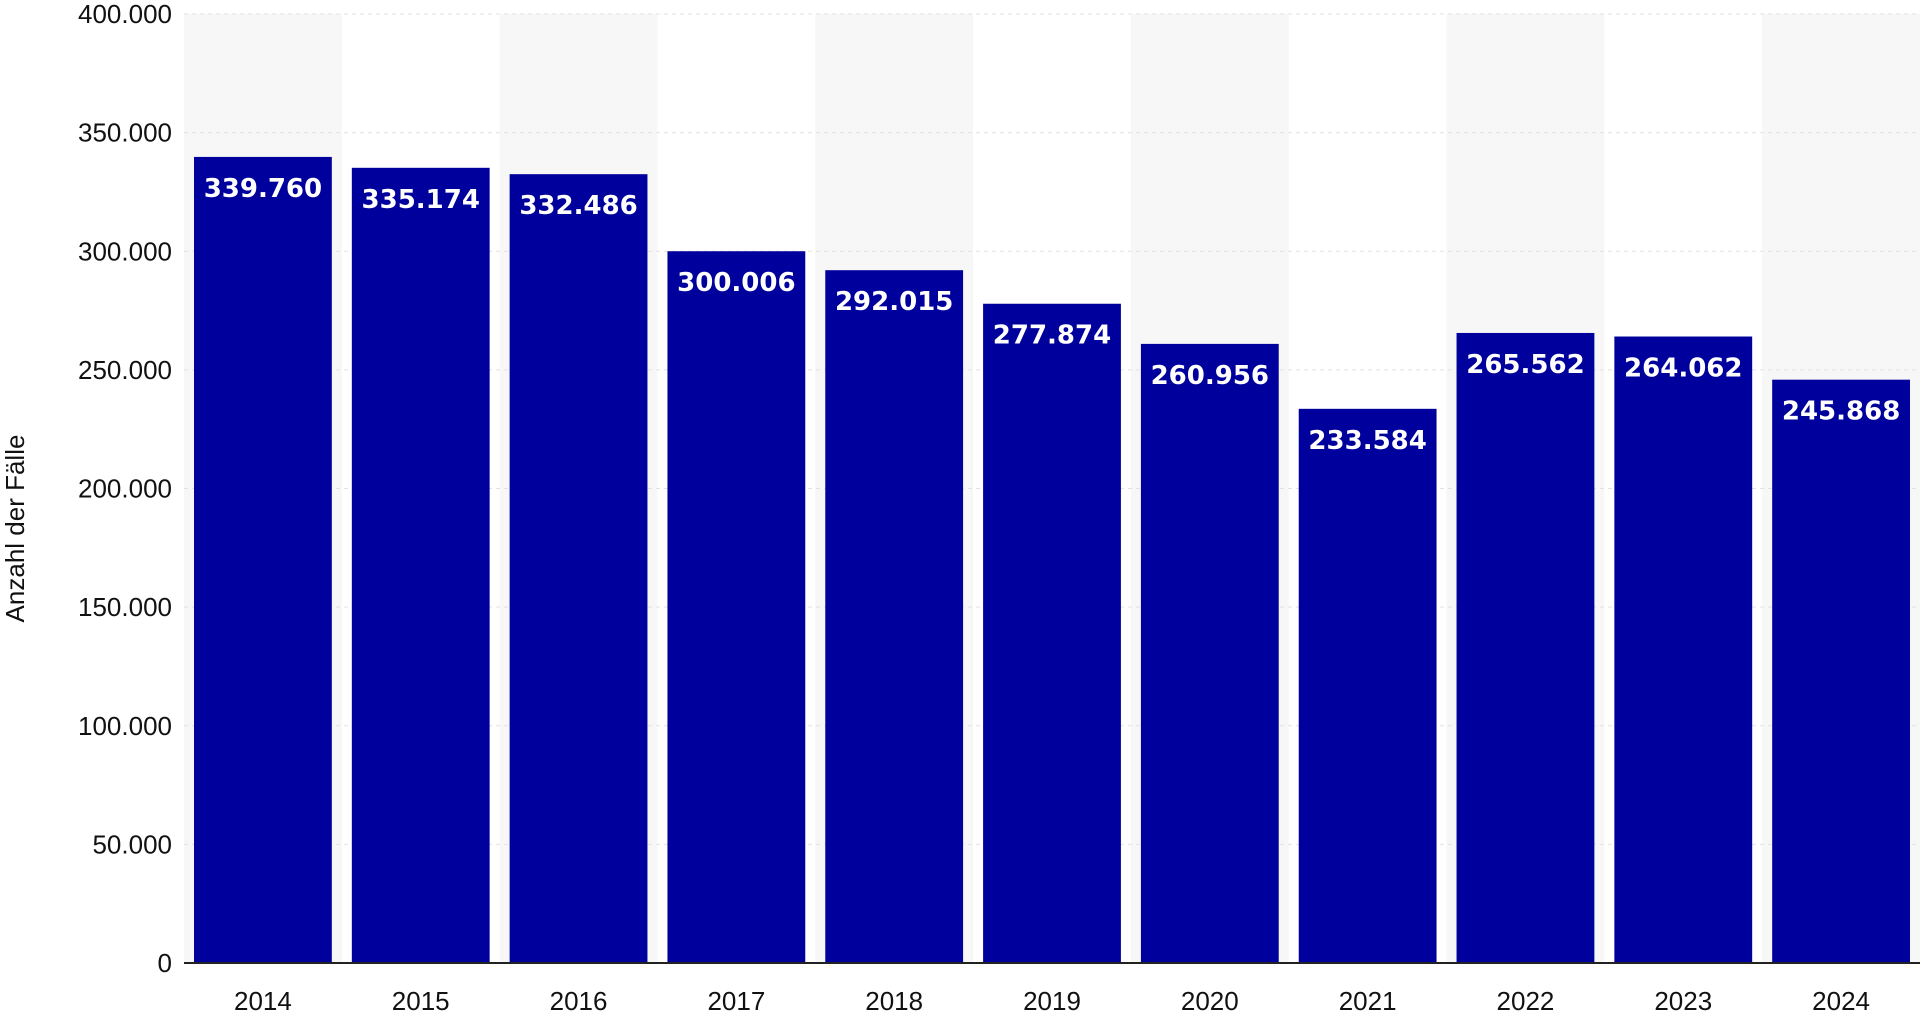 This screenshot has width=1920, height=1018. I want to click on y-tick-label: 0, so click(165, 963).